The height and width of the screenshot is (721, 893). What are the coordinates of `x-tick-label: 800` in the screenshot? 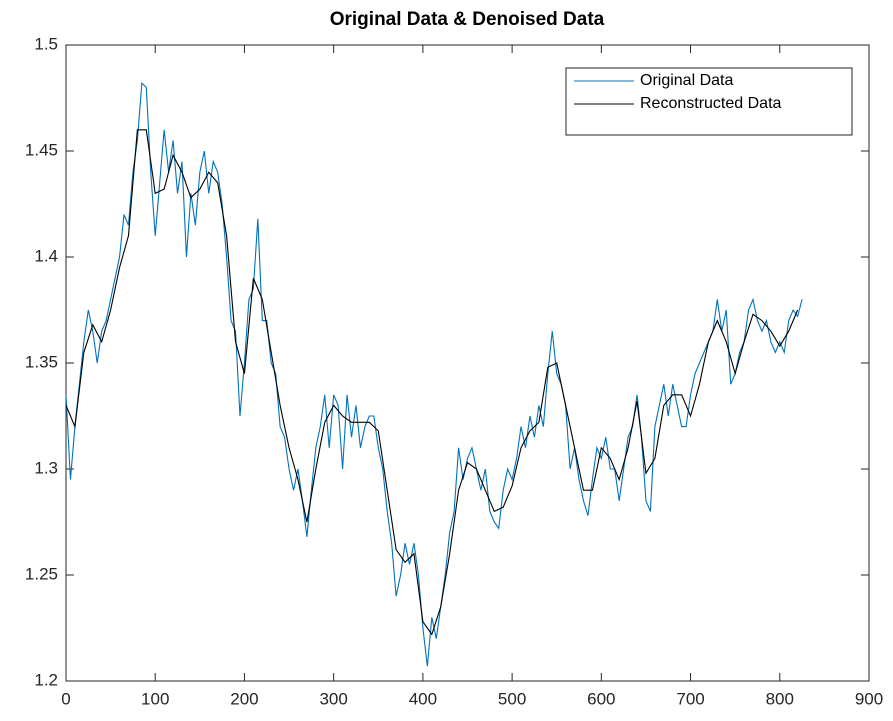 It's located at (780, 698).